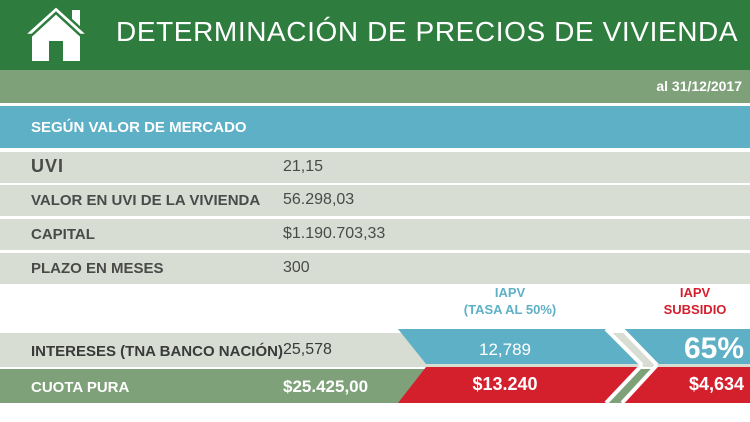 This screenshot has height=422, width=750. Describe the element at coordinates (510, 309) in the screenshot. I see `column-header-line: (TASA AL 50%)` at that location.